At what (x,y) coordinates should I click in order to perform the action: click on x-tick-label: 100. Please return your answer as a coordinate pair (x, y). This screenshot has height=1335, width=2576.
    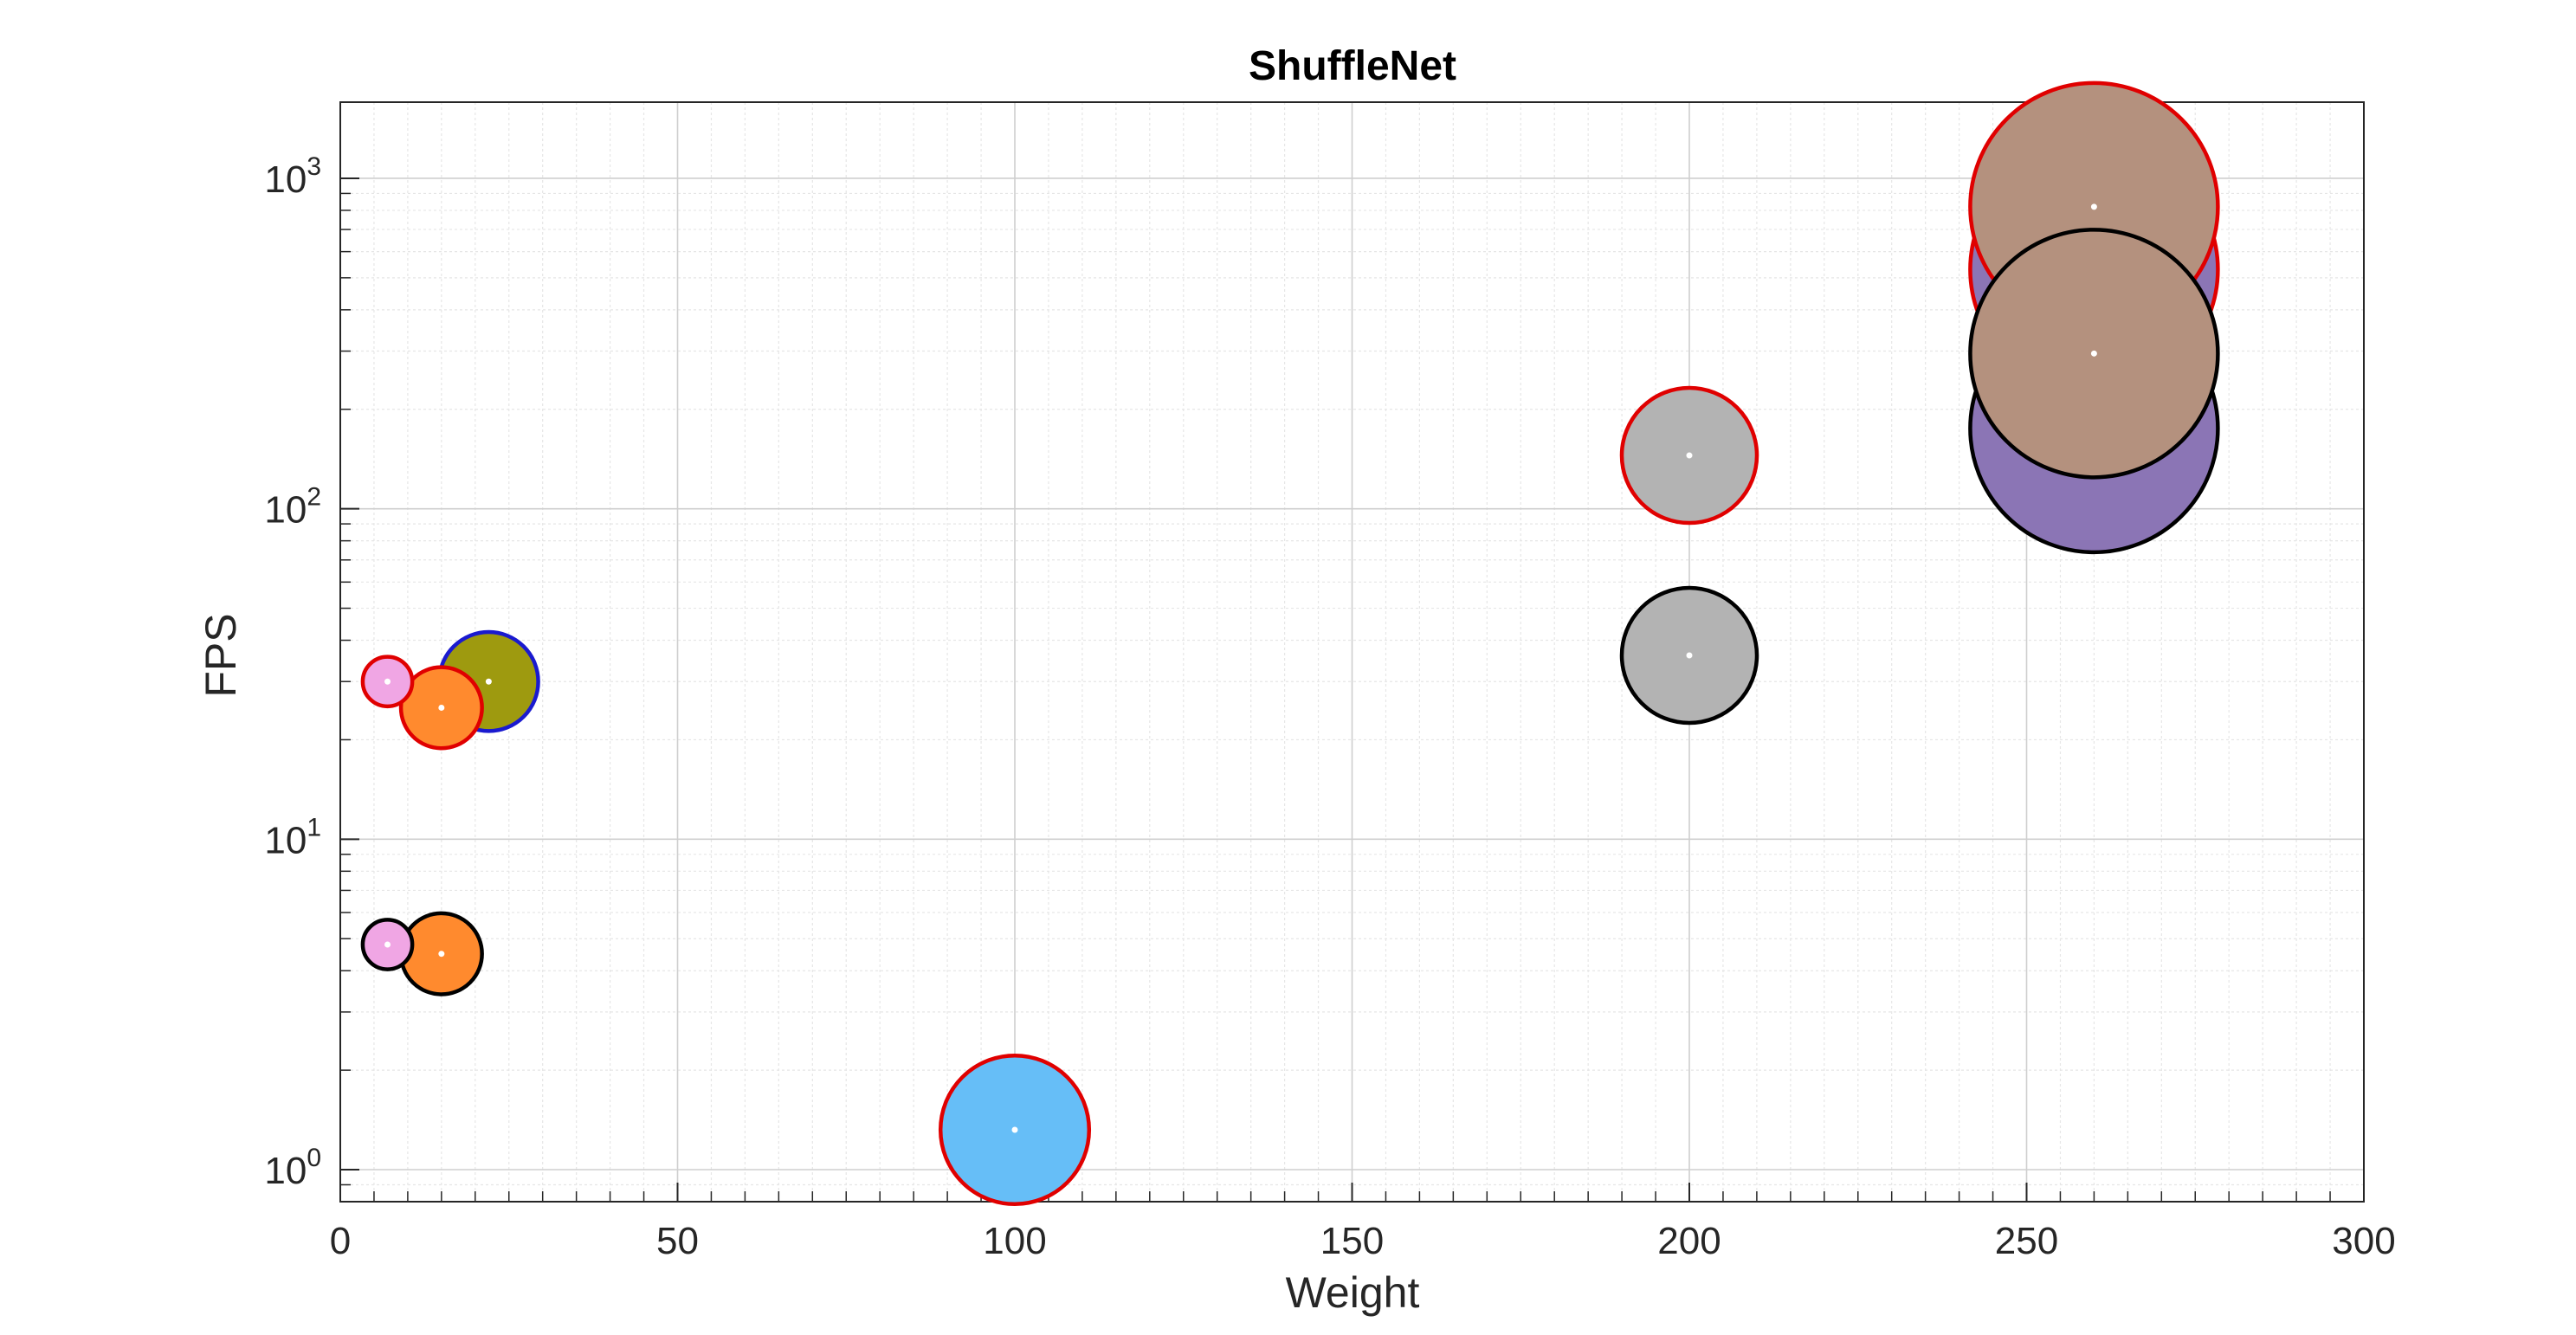
    Looking at the image, I should click on (1015, 1241).